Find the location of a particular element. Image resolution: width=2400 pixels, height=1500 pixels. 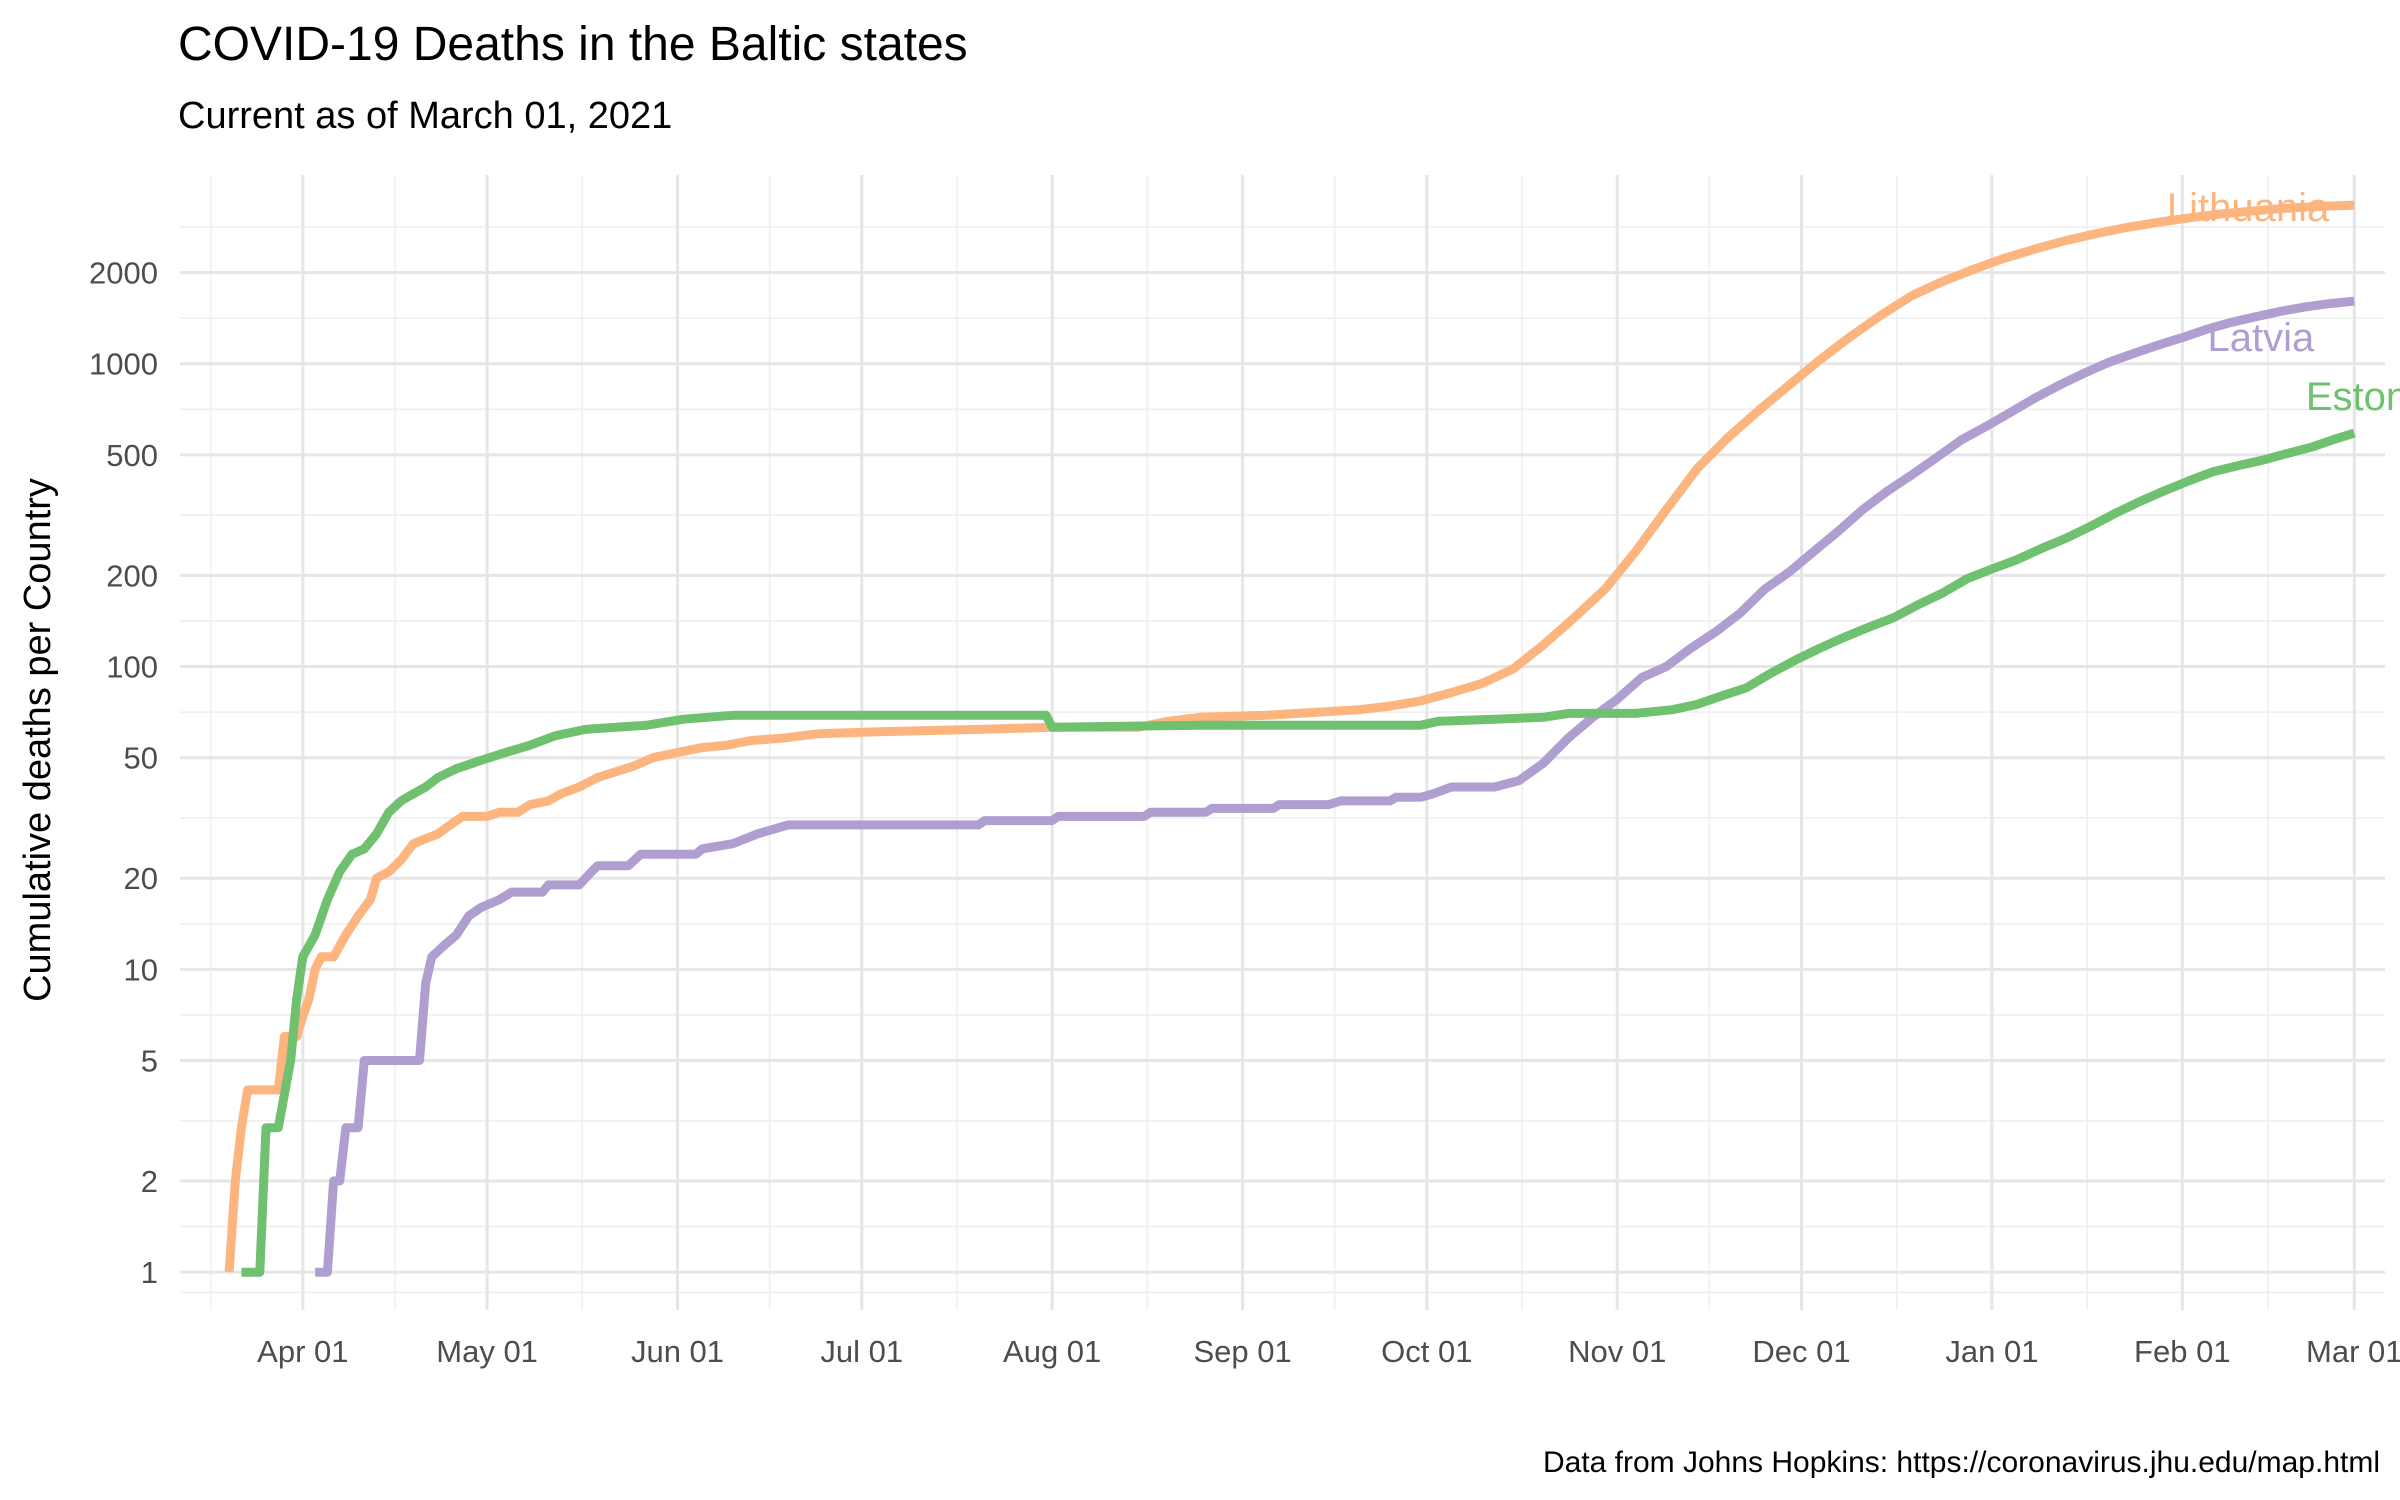

x-tick-label: Apr 01 is located at coordinates (302, 1351).